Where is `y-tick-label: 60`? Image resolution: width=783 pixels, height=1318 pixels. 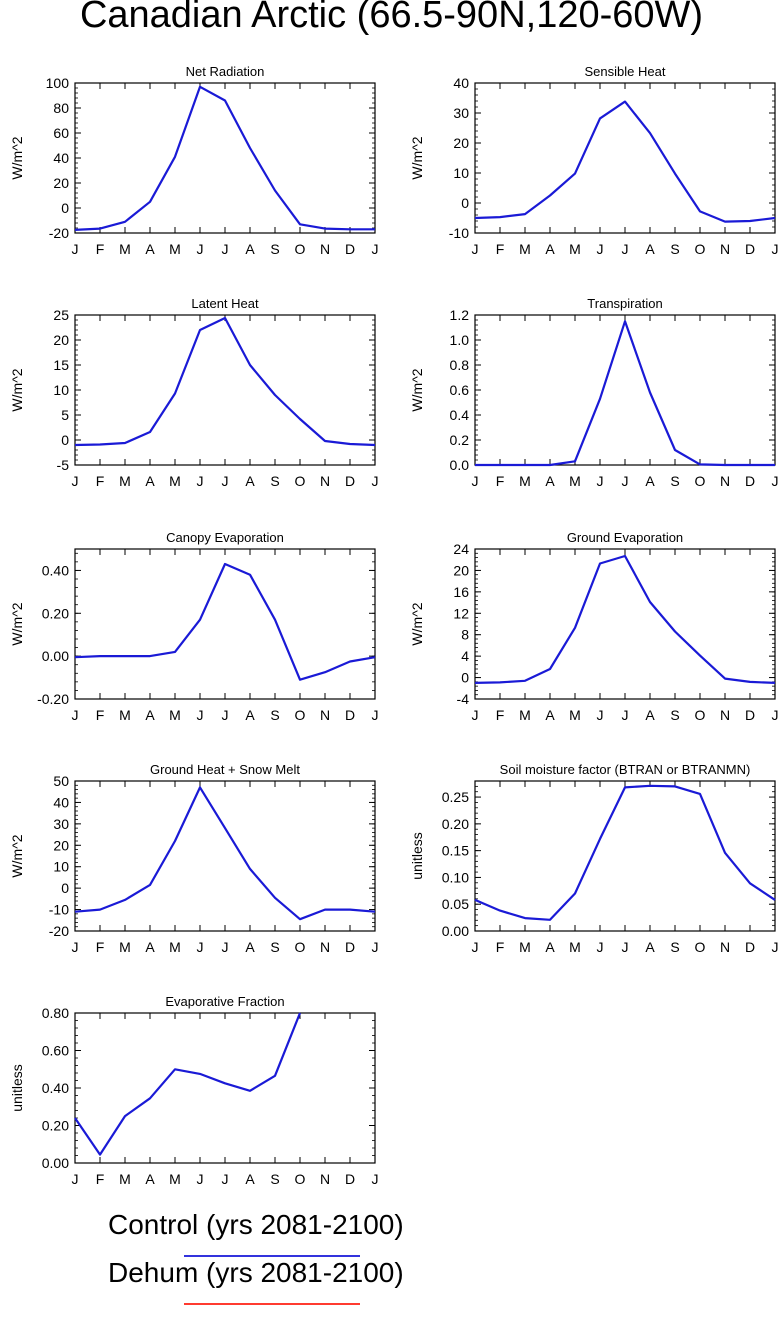
y-tick-label: 60 is located at coordinates (61, 133).